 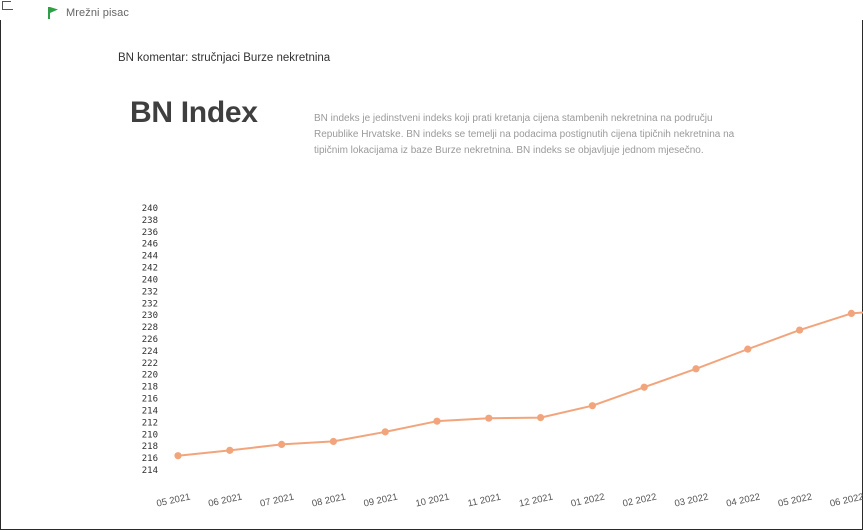 I want to click on y-tick-label: 220, so click(x=150, y=376).